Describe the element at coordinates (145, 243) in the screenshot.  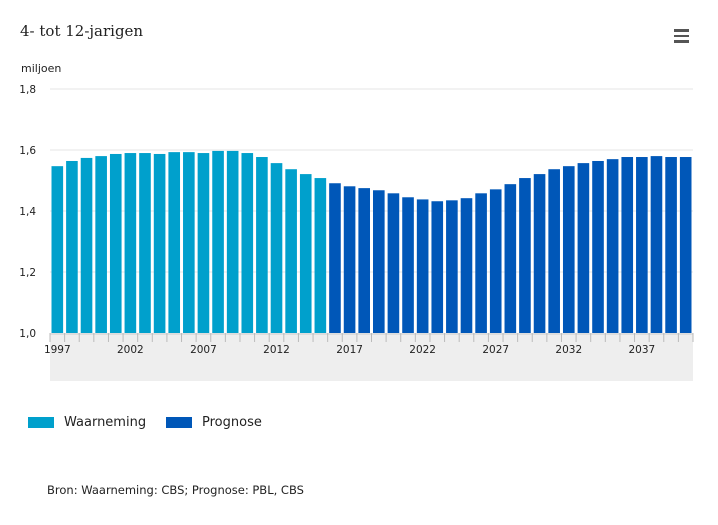
I see `bar-2003` at that location.